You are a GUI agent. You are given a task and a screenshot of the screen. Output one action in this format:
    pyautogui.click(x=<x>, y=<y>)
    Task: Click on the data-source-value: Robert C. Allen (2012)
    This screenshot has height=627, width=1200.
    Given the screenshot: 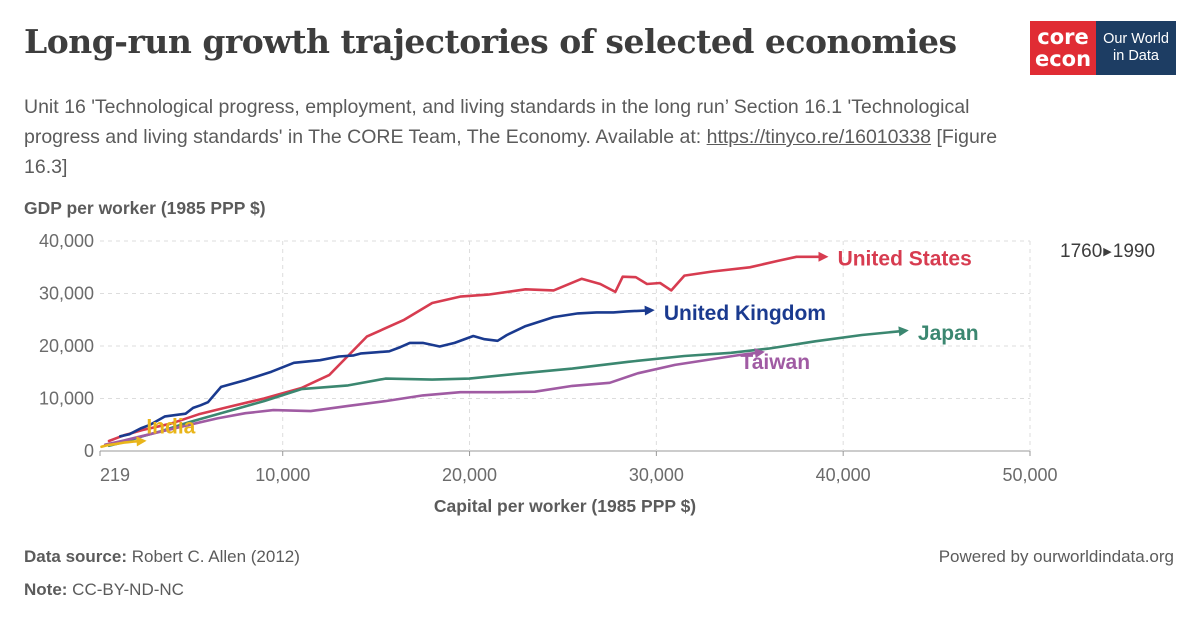 What is the action you would take?
    pyautogui.click(x=213, y=556)
    